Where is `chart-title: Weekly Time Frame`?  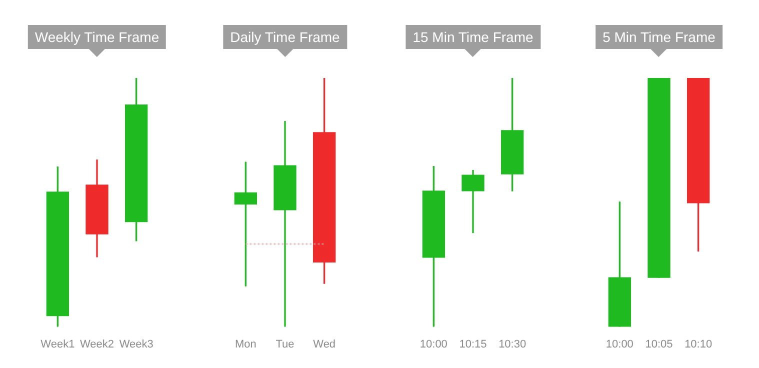
chart-title: Weekly Time Frame is located at coordinates (97, 37).